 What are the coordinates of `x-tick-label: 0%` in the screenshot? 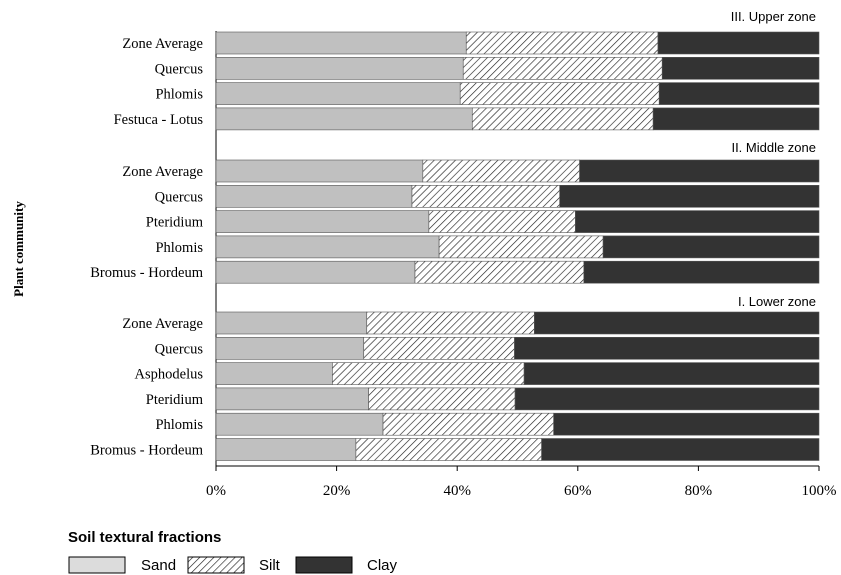 It's located at (216, 491).